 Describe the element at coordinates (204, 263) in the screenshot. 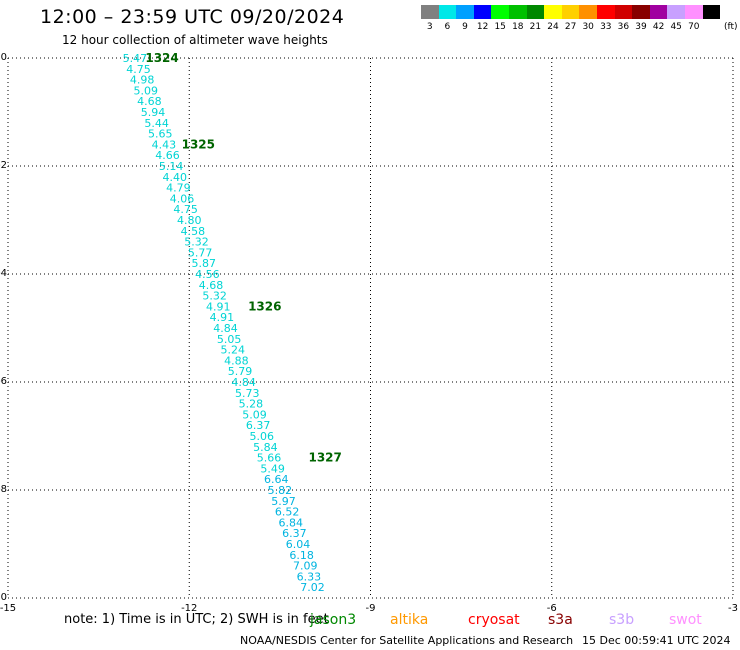

I see `wave-height-label: 5.87` at that location.